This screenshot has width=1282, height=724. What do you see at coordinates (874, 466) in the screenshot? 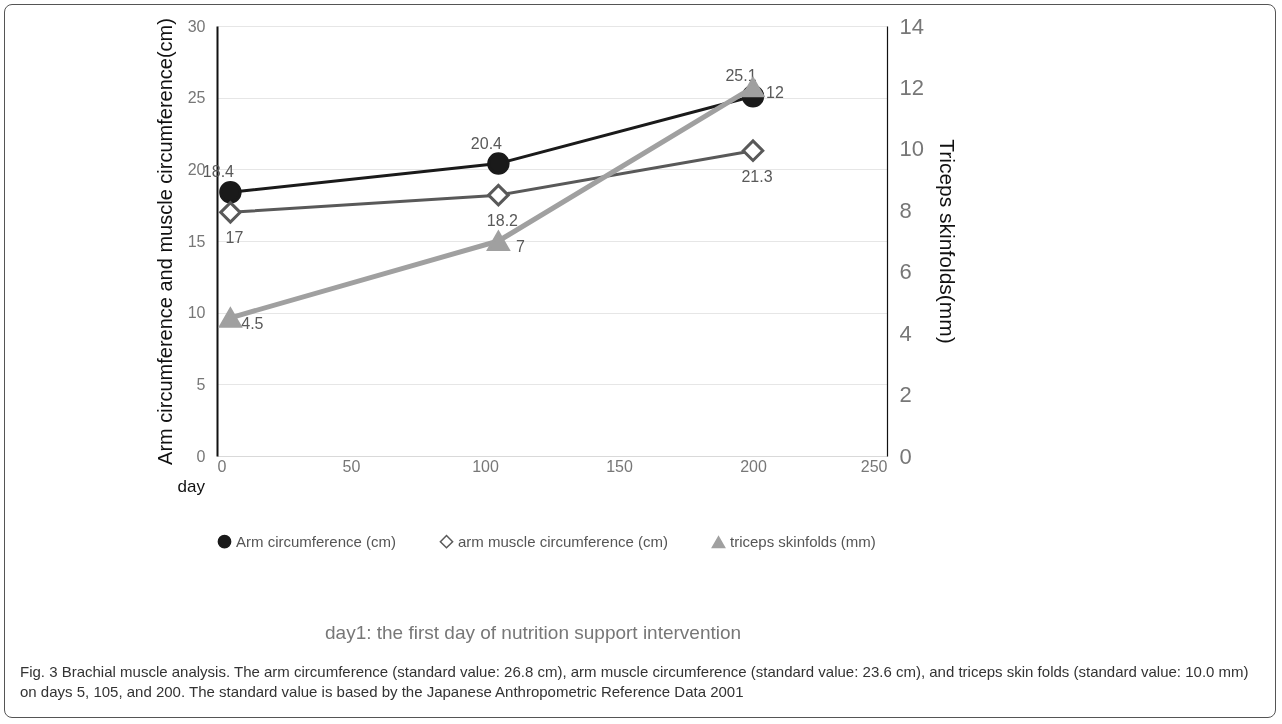
I see `x-tick-label: 250` at bounding box center [874, 466].